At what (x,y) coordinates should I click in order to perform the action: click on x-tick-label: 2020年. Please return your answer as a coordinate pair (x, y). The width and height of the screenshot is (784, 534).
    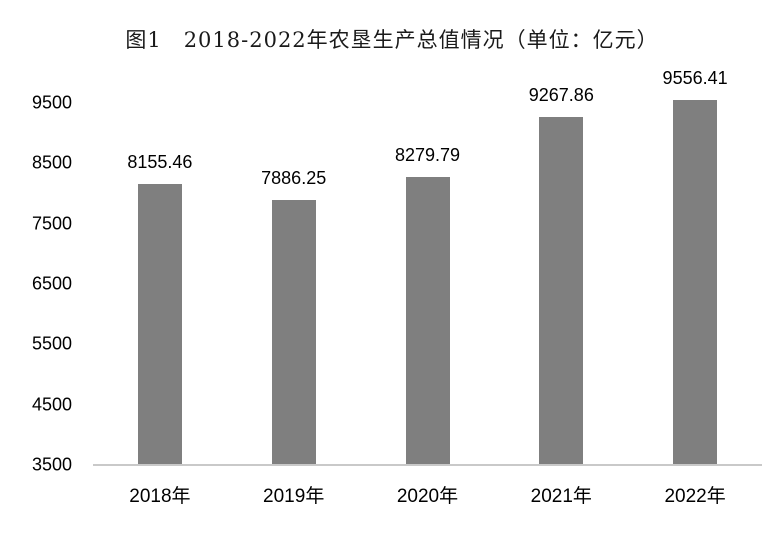
    Looking at the image, I should click on (427, 496).